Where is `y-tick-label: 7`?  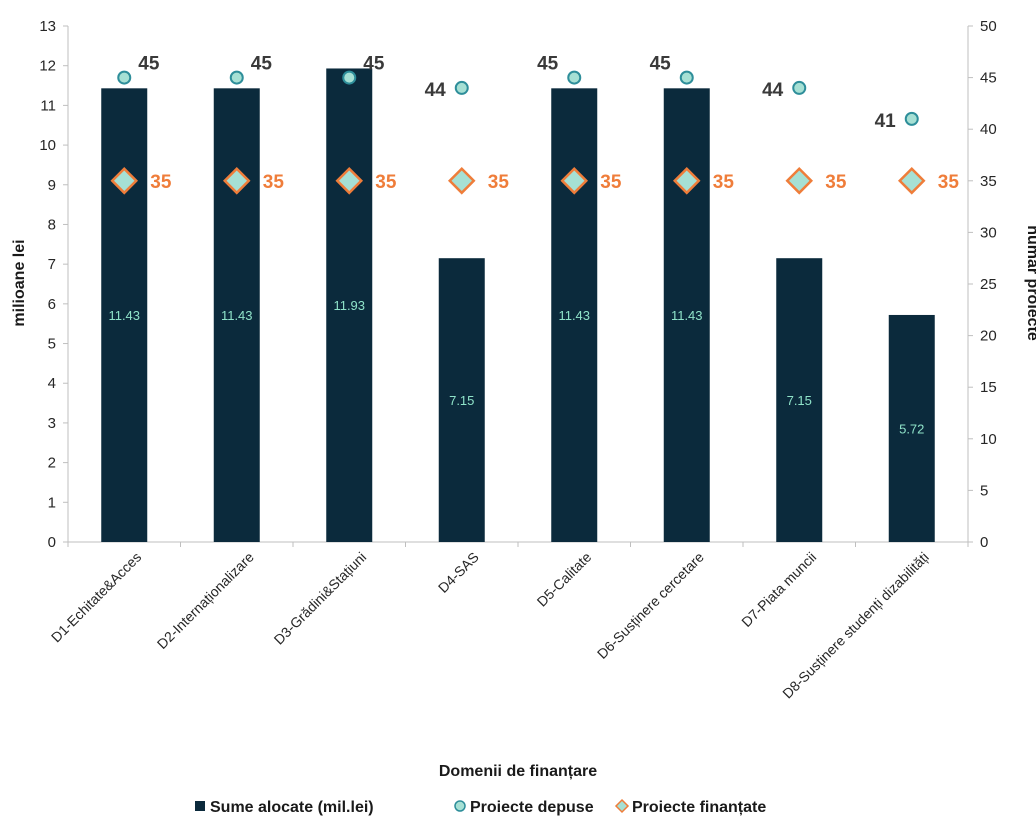 y-tick-label: 7 is located at coordinates (52, 264).